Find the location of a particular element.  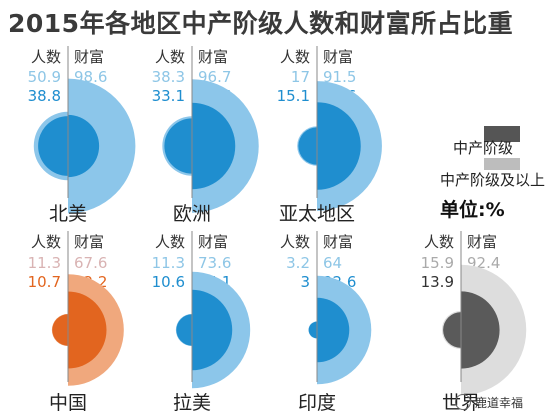

watermark: 鹿道幸福 is located at coordinates (489, 402).